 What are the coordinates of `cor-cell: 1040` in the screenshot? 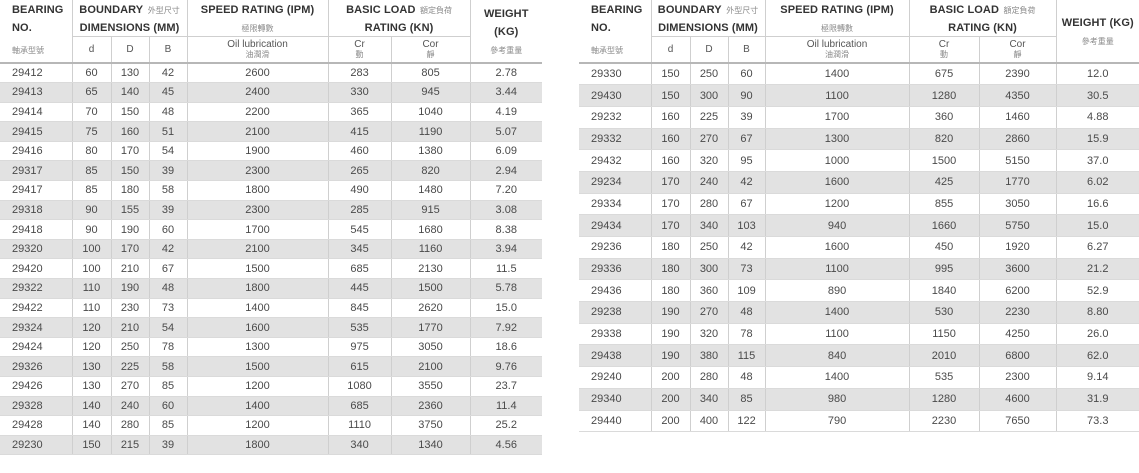 It's located at (430, 112).